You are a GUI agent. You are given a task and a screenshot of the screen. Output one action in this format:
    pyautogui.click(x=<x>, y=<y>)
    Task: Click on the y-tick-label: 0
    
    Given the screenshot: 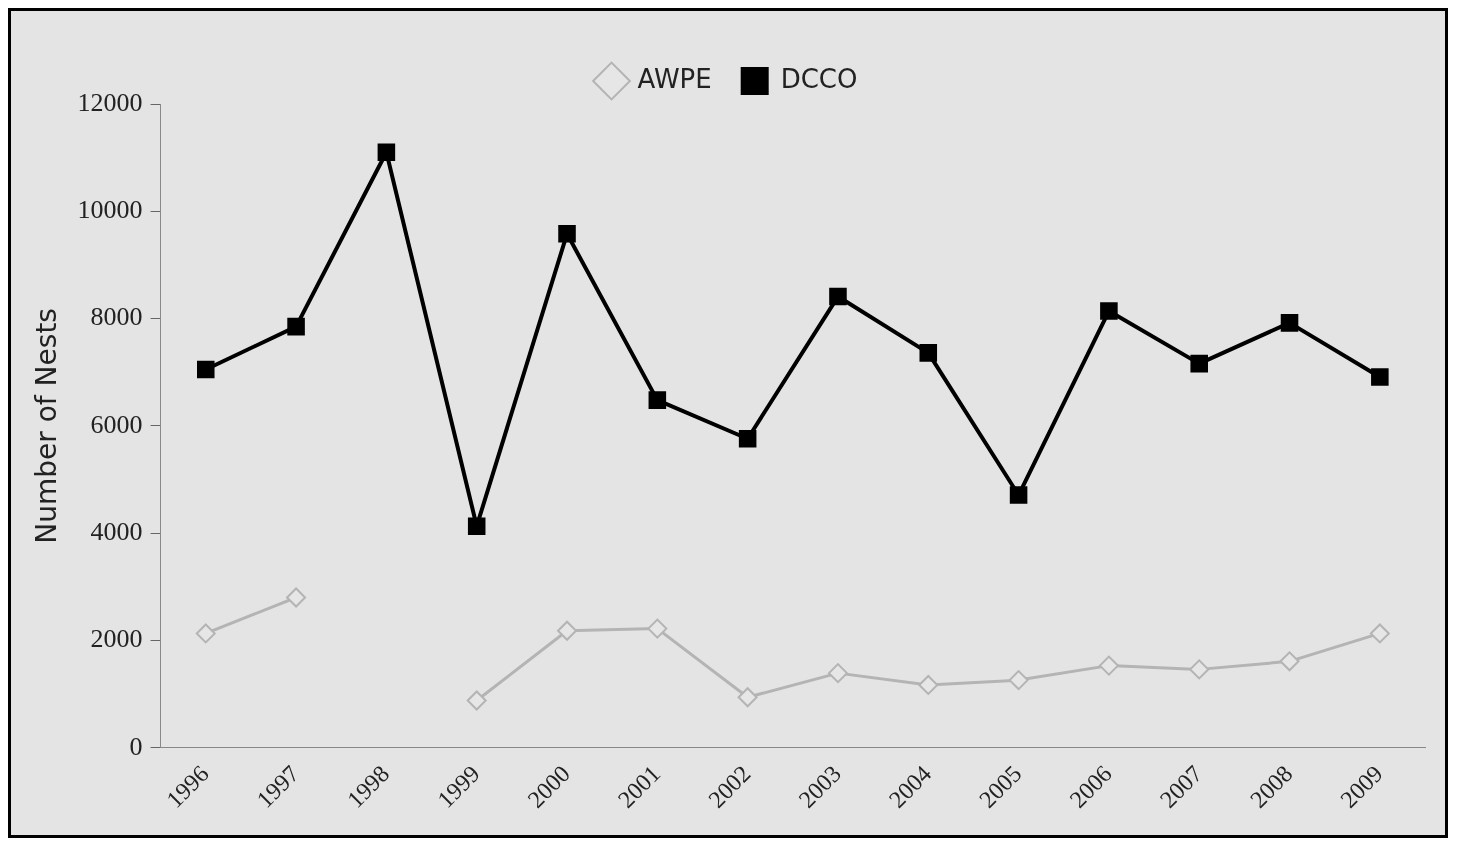 What is the action you would take?
    pyautogui.click(x=136, y=746)
    